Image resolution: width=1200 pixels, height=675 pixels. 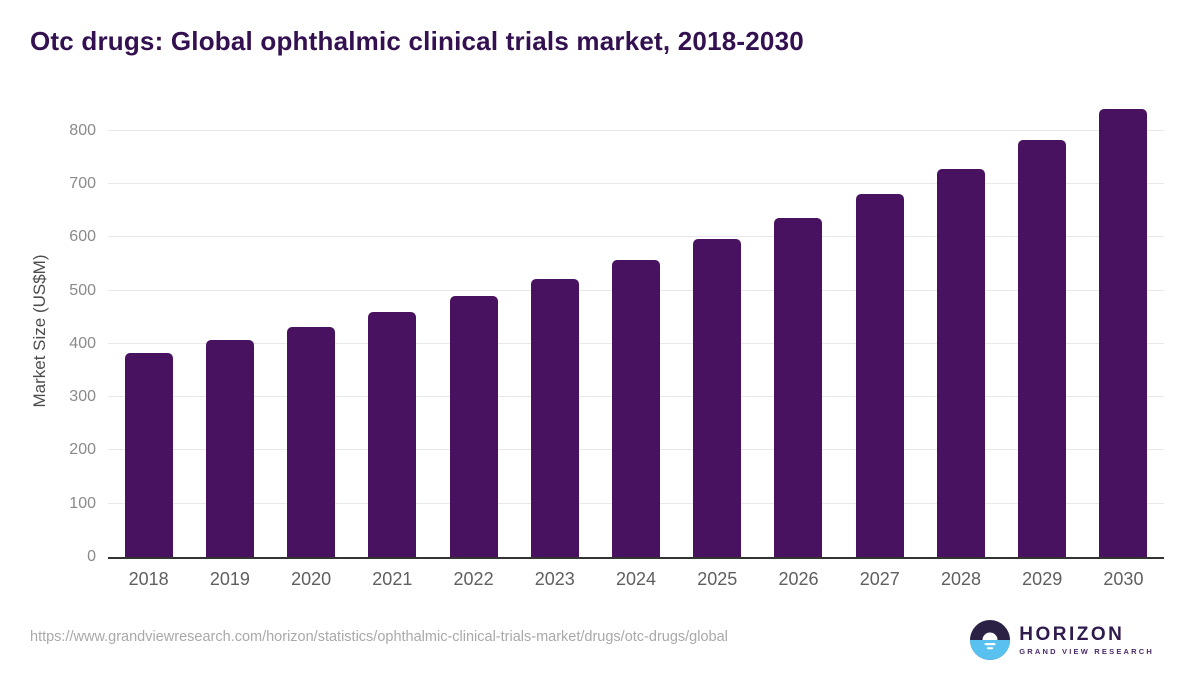 What do you see at coordinates (960, 579) in the screenshot?
I see `x-tick-label-2028: 2028` at bounding box center [960, 579].